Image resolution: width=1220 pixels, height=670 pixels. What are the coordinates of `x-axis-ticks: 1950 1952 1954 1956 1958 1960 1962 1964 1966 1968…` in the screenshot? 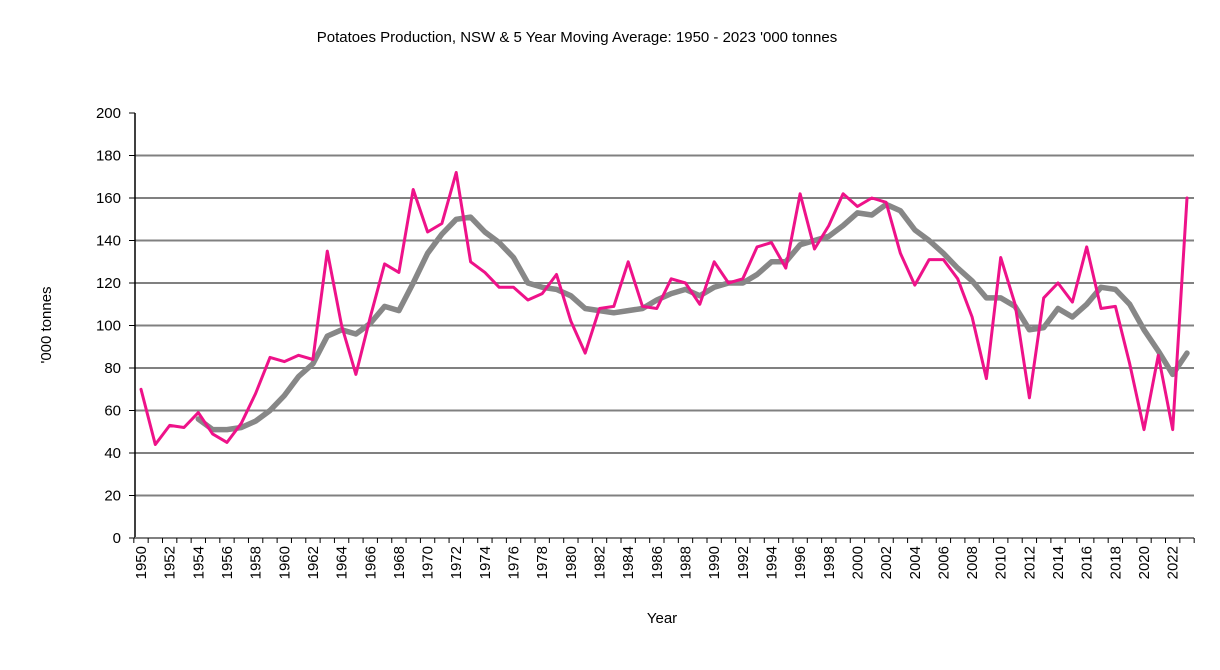 It's located at (664, 558).